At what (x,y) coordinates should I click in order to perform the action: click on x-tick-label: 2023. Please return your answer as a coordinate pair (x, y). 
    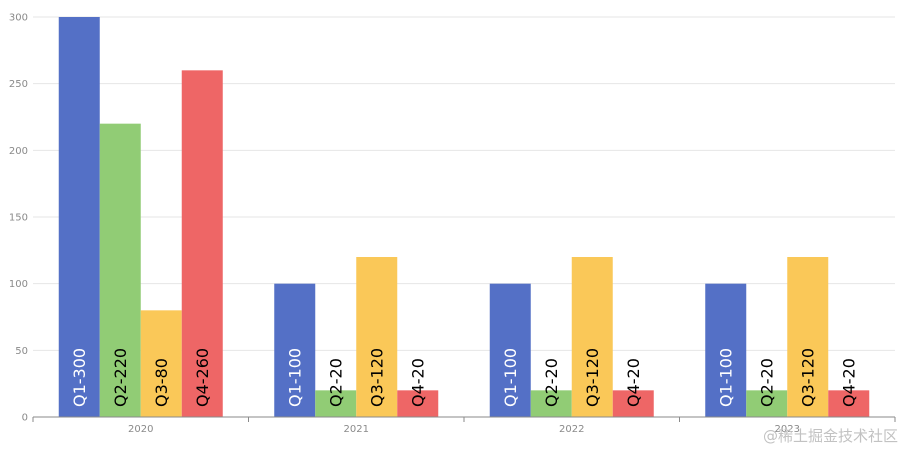
    Looking at the image, I should click on (787, 429).